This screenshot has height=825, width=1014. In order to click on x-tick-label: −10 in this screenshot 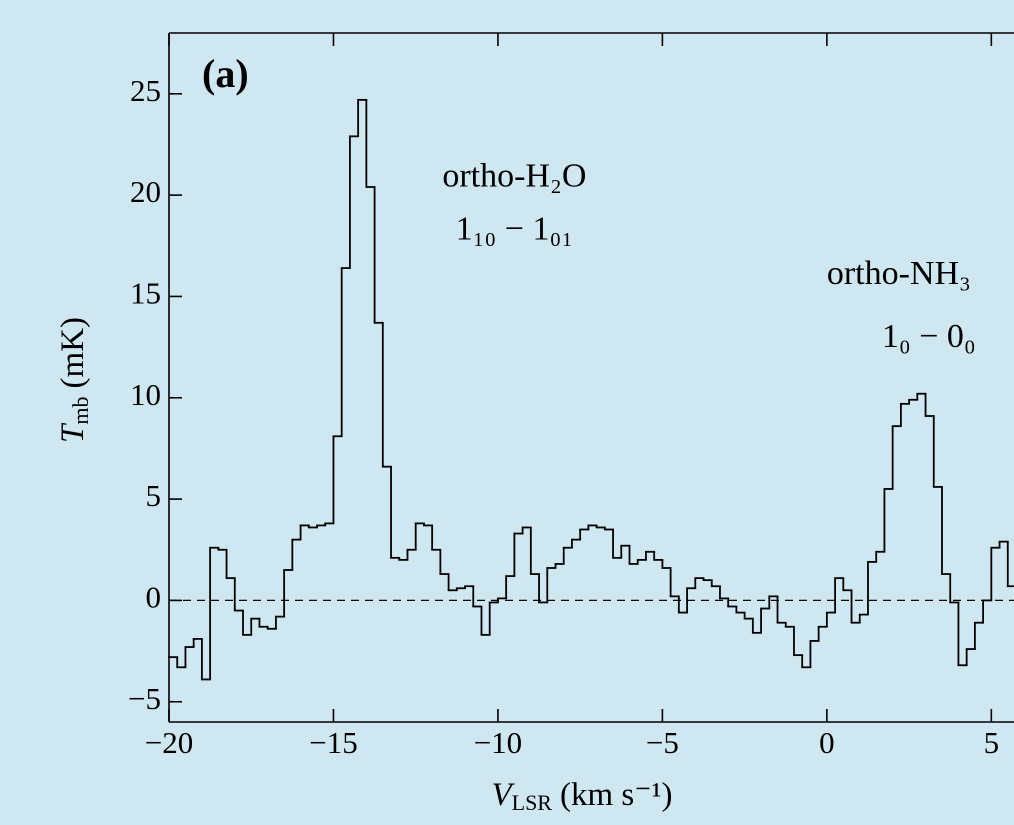, I will do `click(498, 742)`.